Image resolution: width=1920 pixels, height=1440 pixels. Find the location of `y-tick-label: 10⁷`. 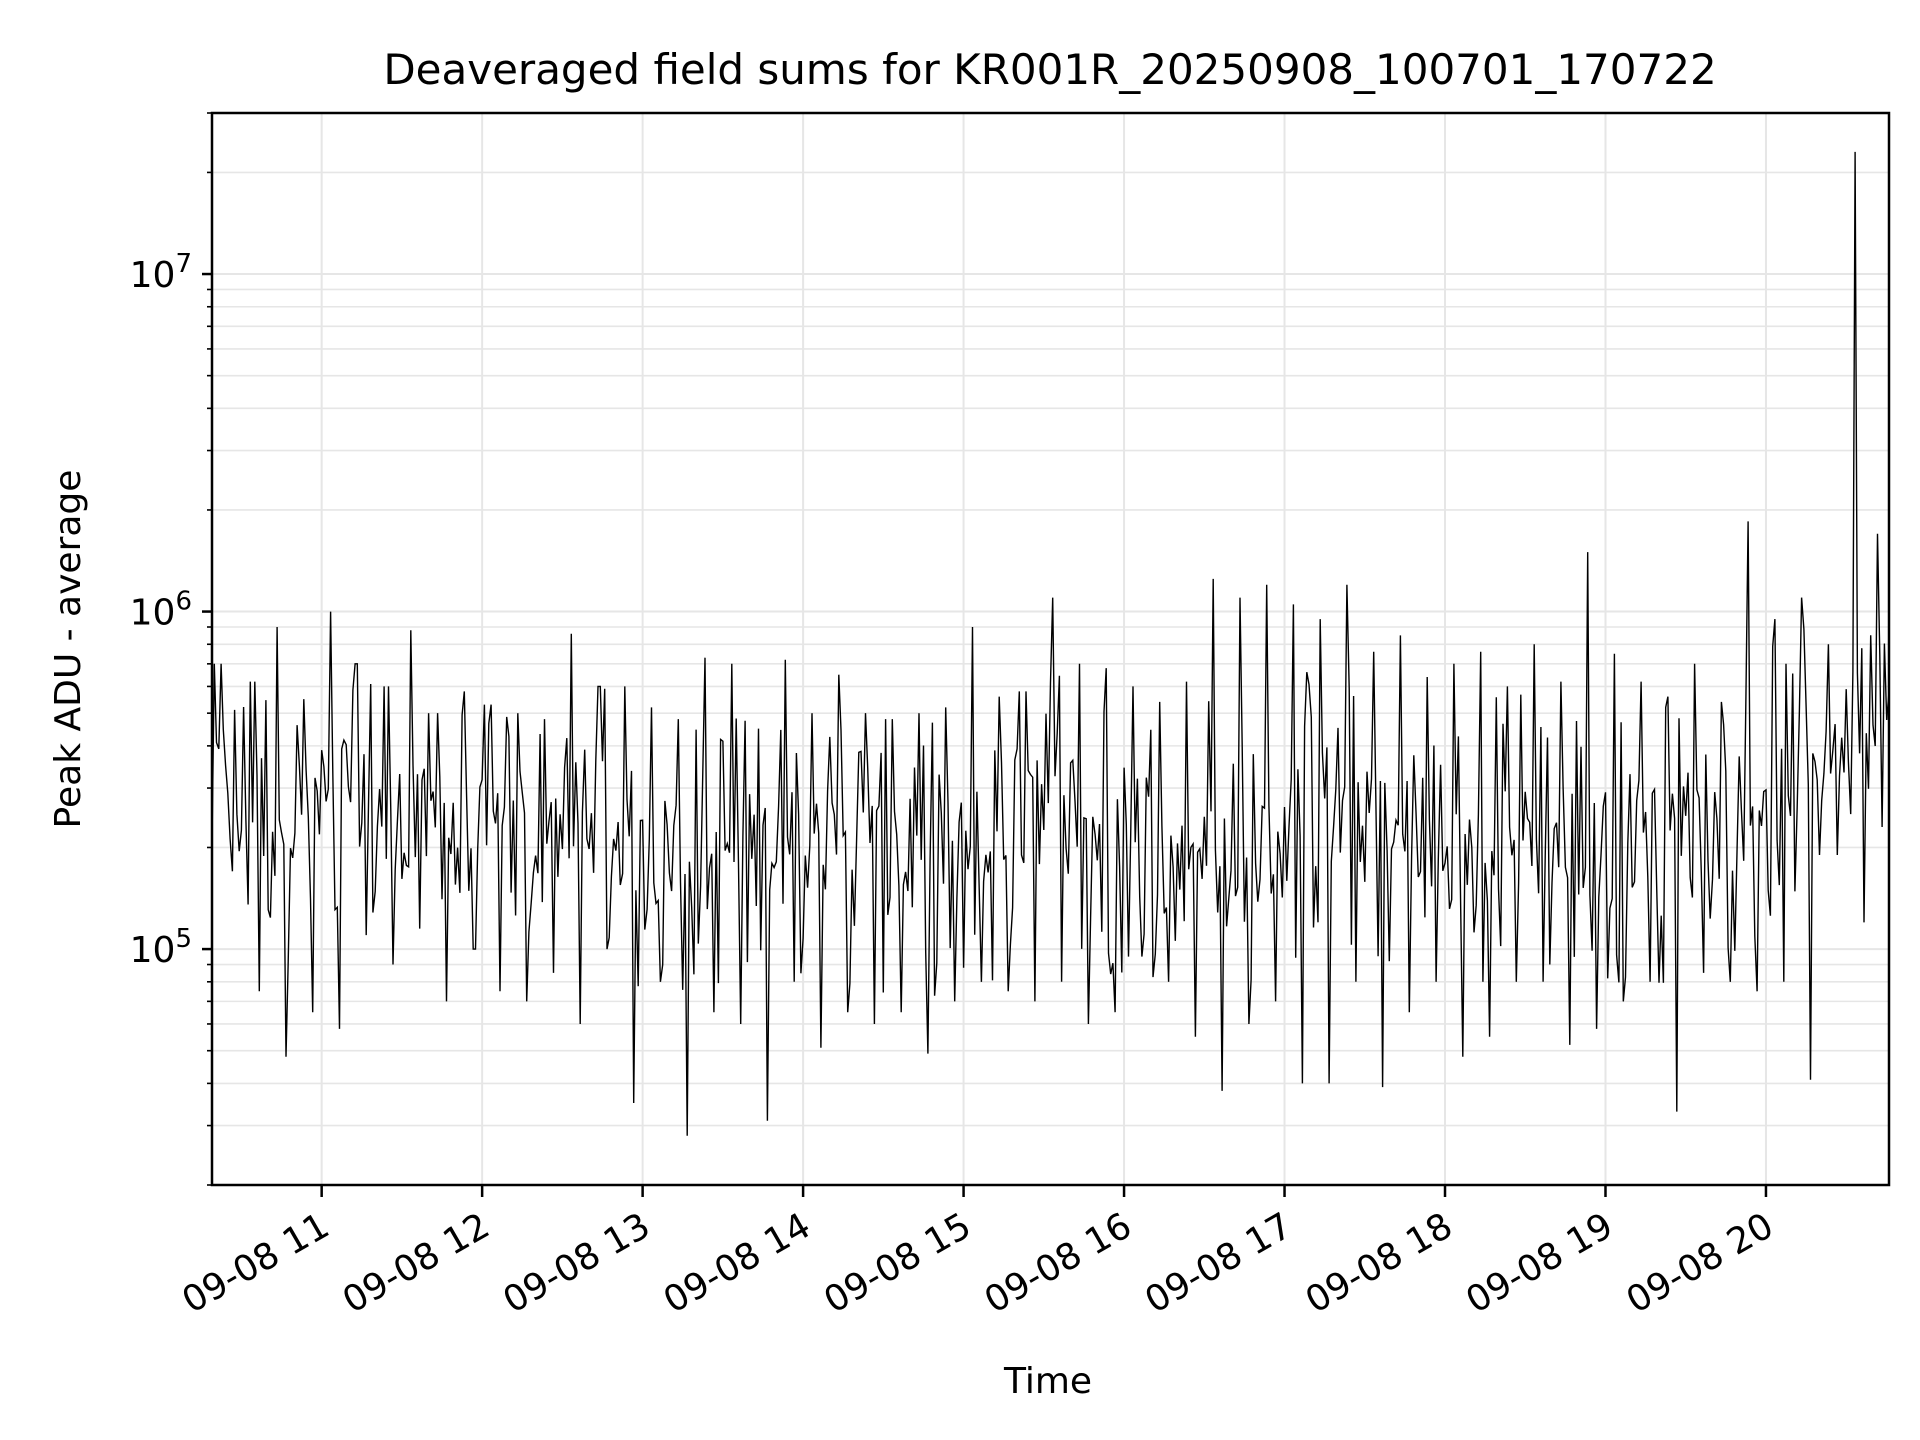

y-tick-label: 10⁷ is located at coordinates (161, 272).